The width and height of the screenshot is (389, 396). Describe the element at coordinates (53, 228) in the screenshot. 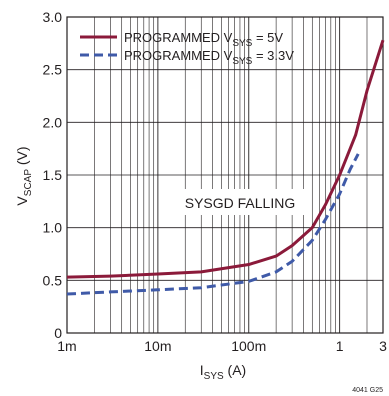

I see `y-tick-label: 1.0` at that location.